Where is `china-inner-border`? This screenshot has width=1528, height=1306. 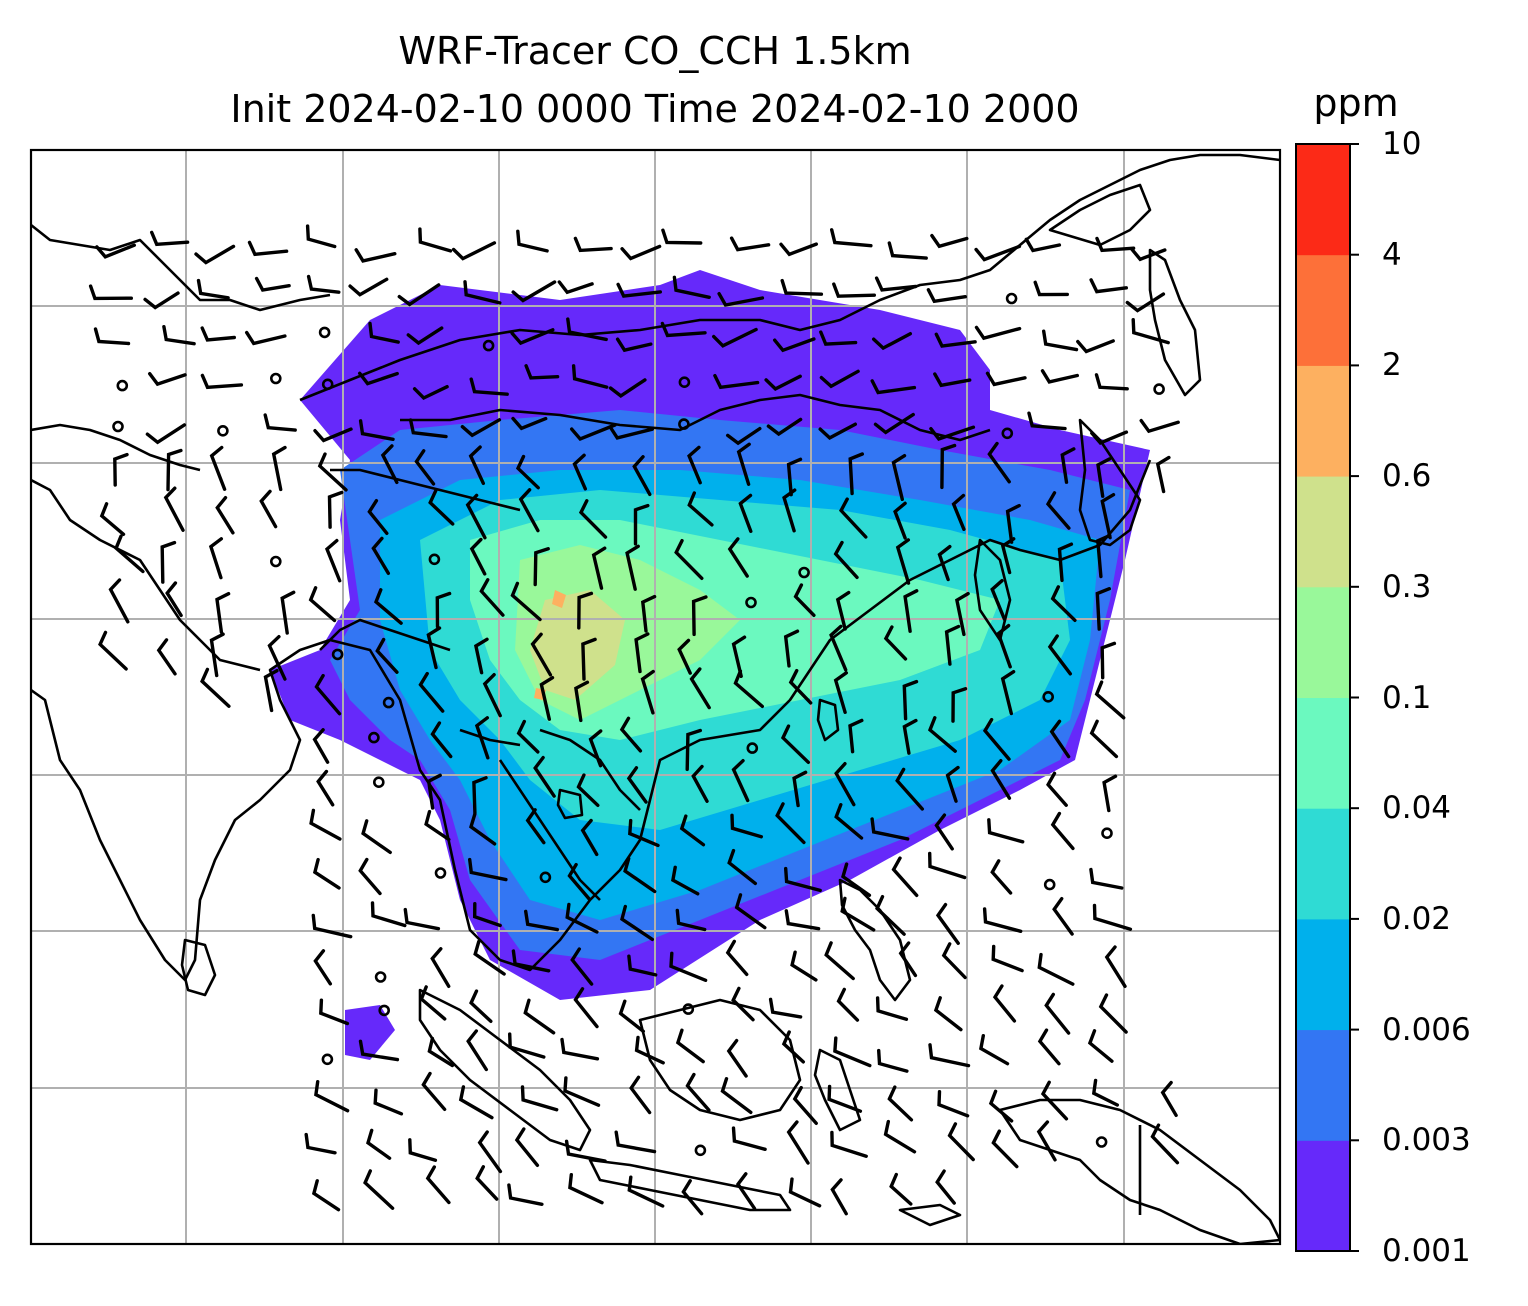
china-inner-border is located at coordinates (789, 277).